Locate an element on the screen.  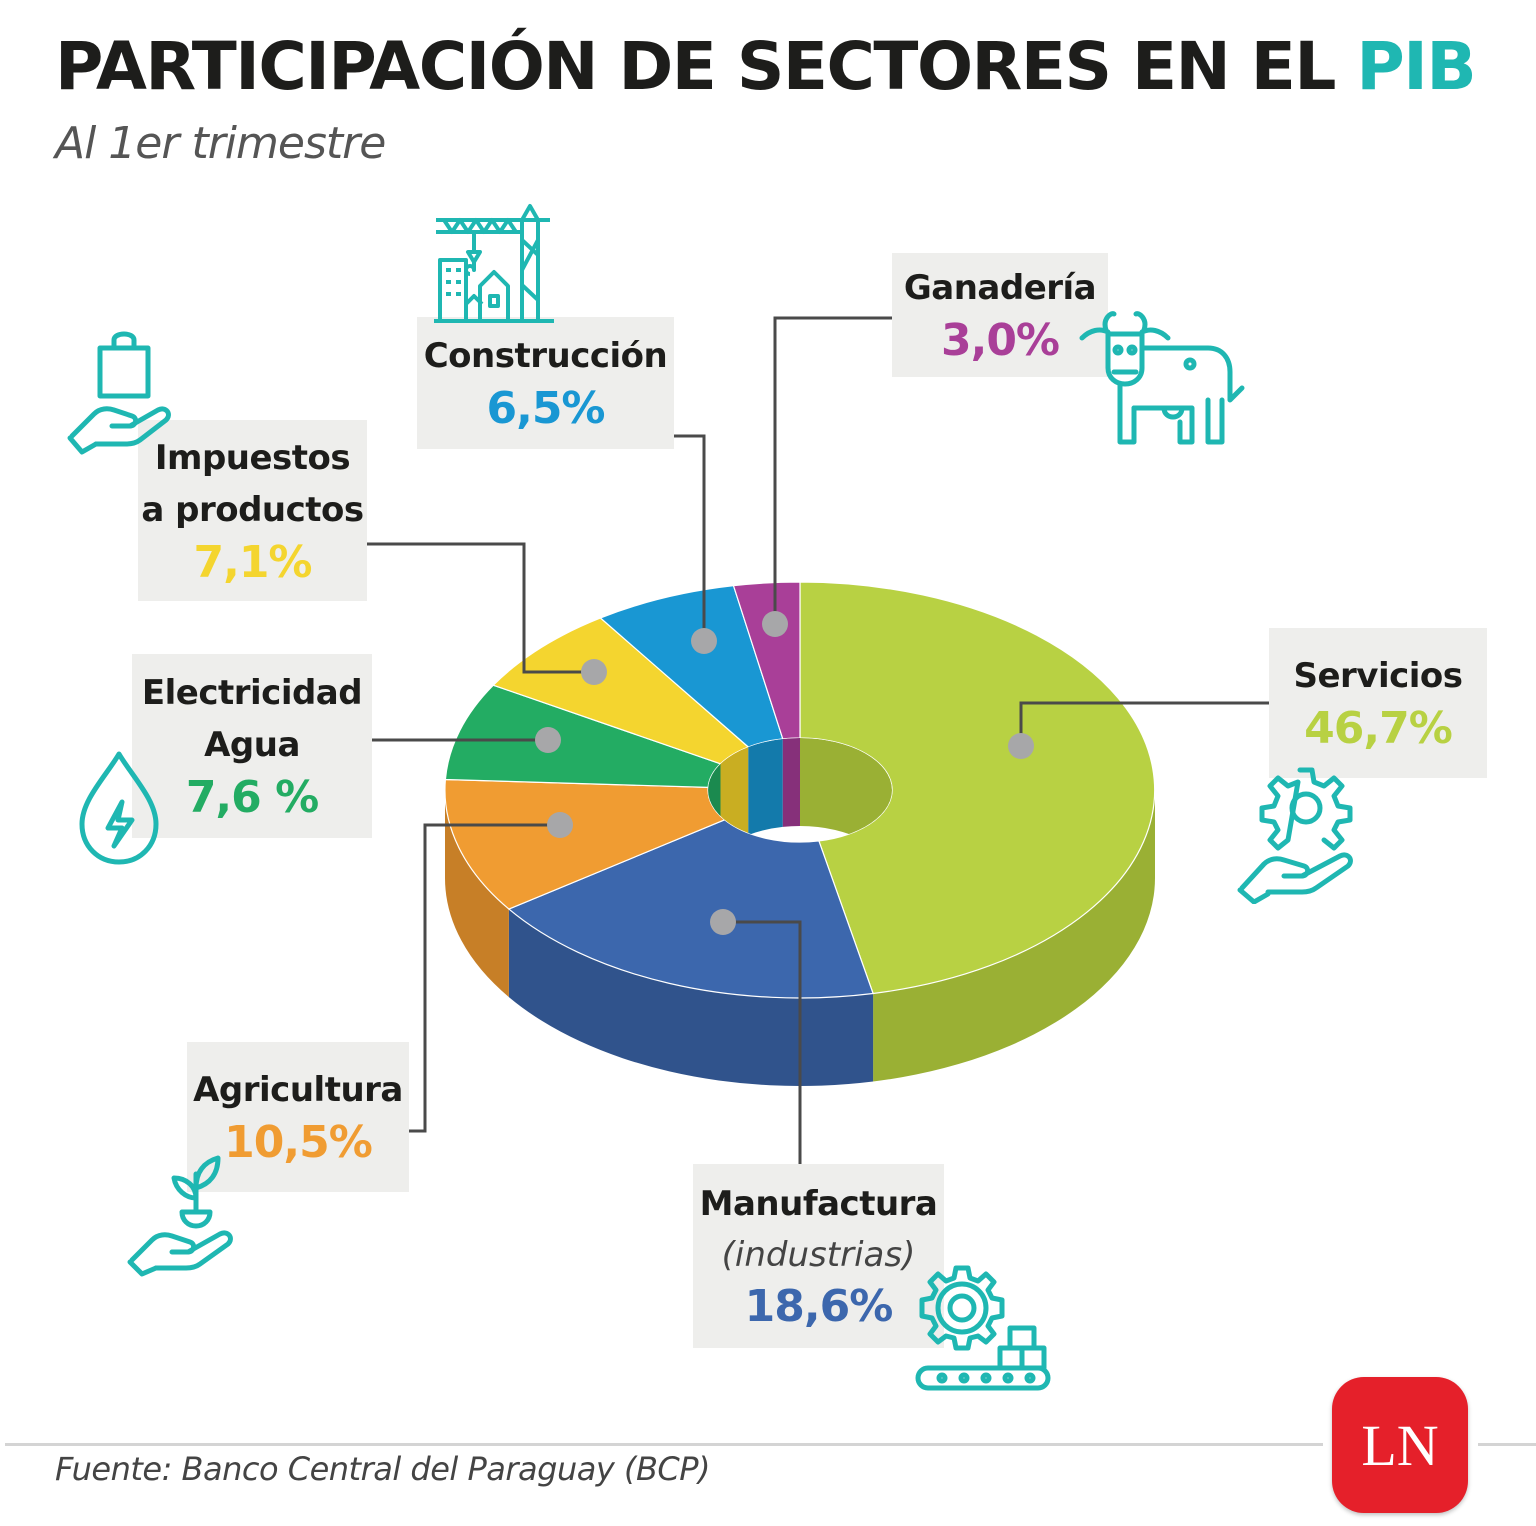
leader-ganaderia is located at coordinates (832, 470).